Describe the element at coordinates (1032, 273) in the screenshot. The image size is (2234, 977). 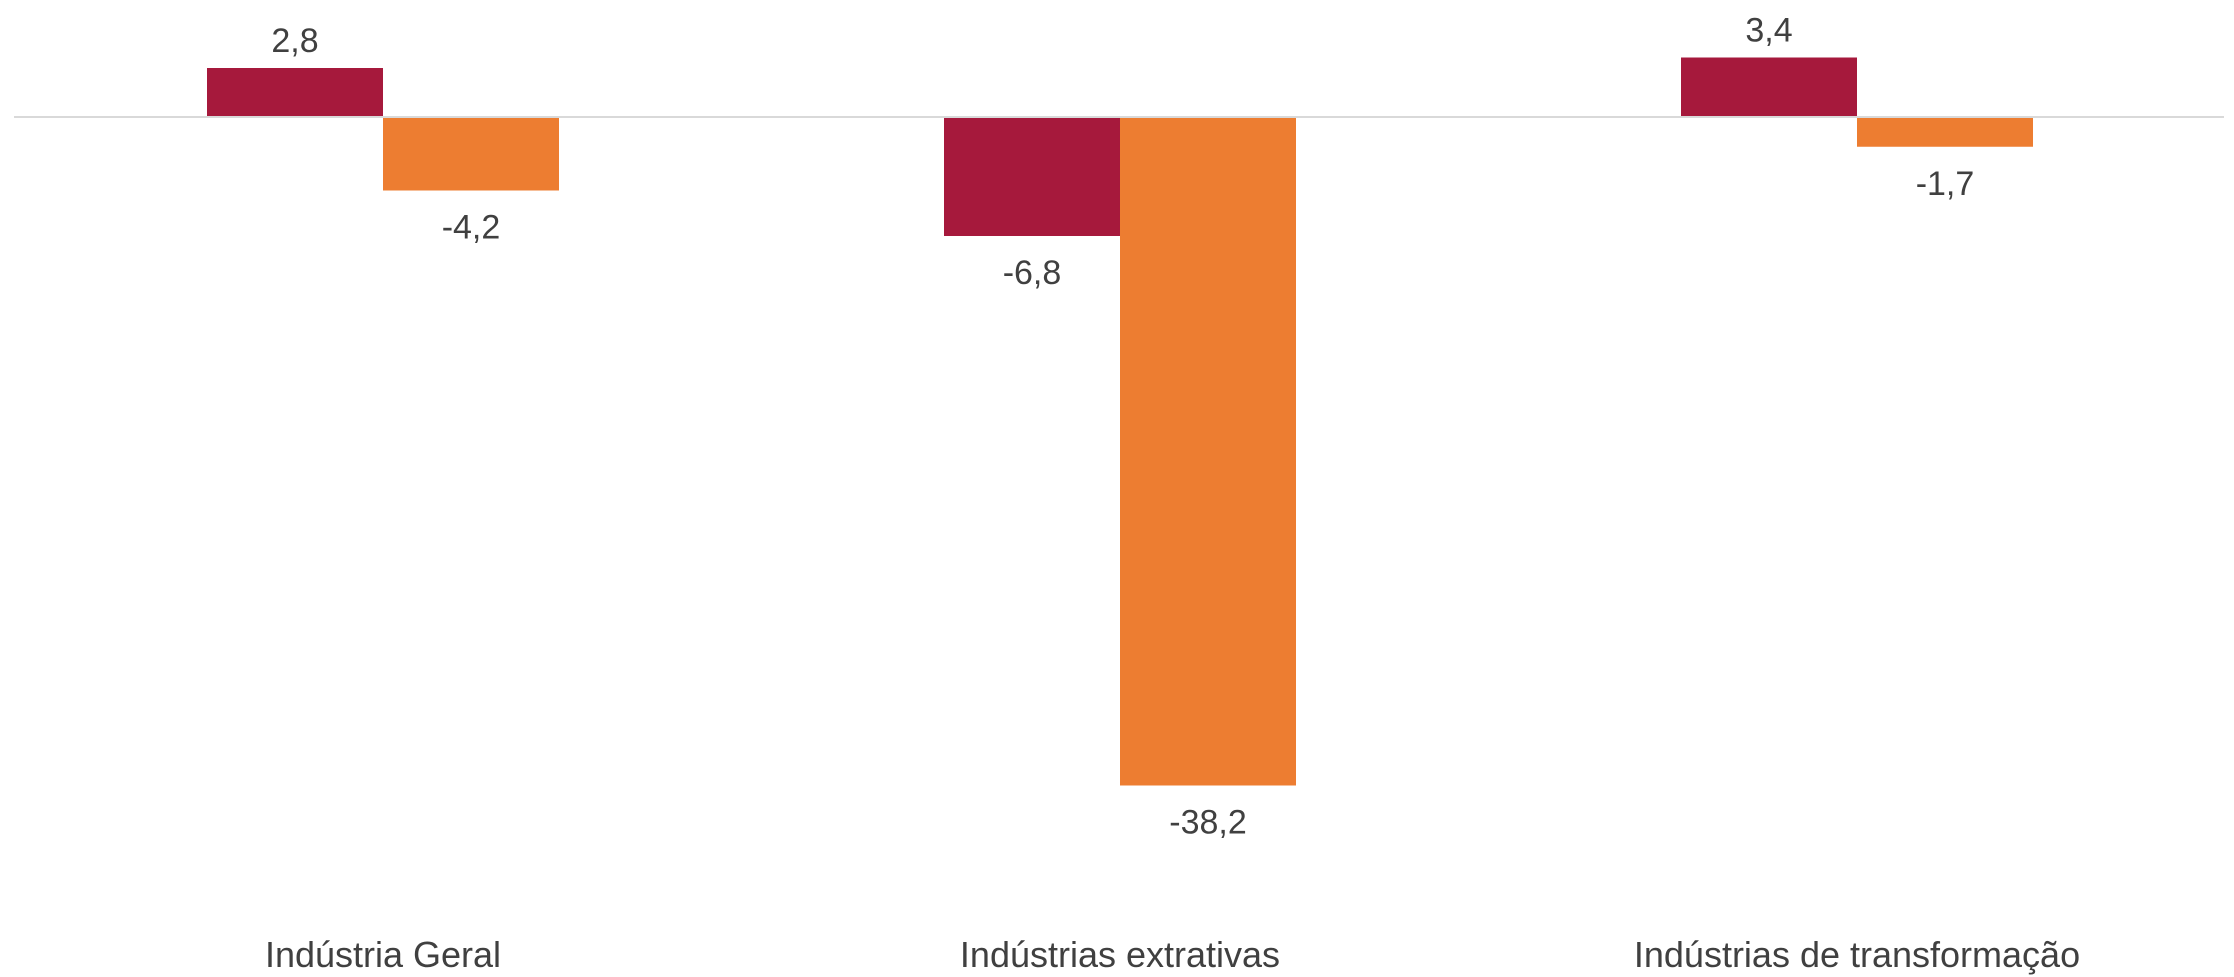
I see `data-label-series-1-category-2: -6,8` at that location.